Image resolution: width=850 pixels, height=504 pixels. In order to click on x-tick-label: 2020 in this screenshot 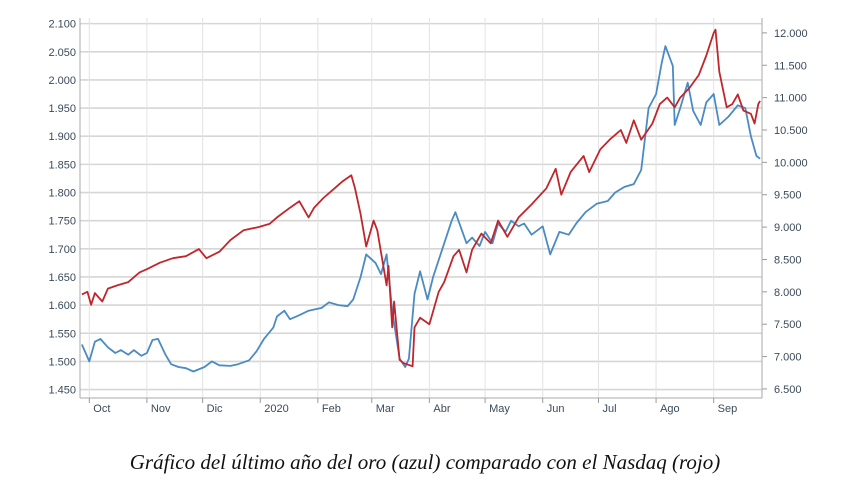, I will do `click(276, 409)`.